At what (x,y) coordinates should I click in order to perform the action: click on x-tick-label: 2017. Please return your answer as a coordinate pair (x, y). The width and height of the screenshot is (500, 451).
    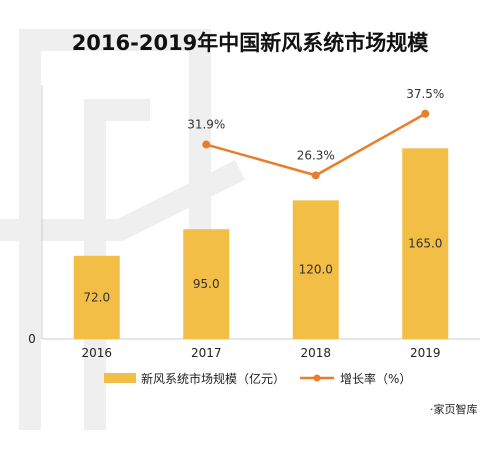
    Looking at the image, I should click on (206, 353).